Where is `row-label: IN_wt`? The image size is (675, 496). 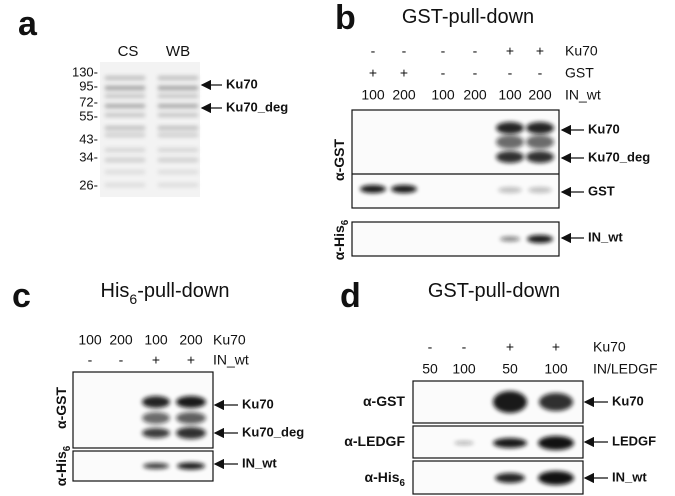
row-label: IN_wt is located at coordinates (583, 95).